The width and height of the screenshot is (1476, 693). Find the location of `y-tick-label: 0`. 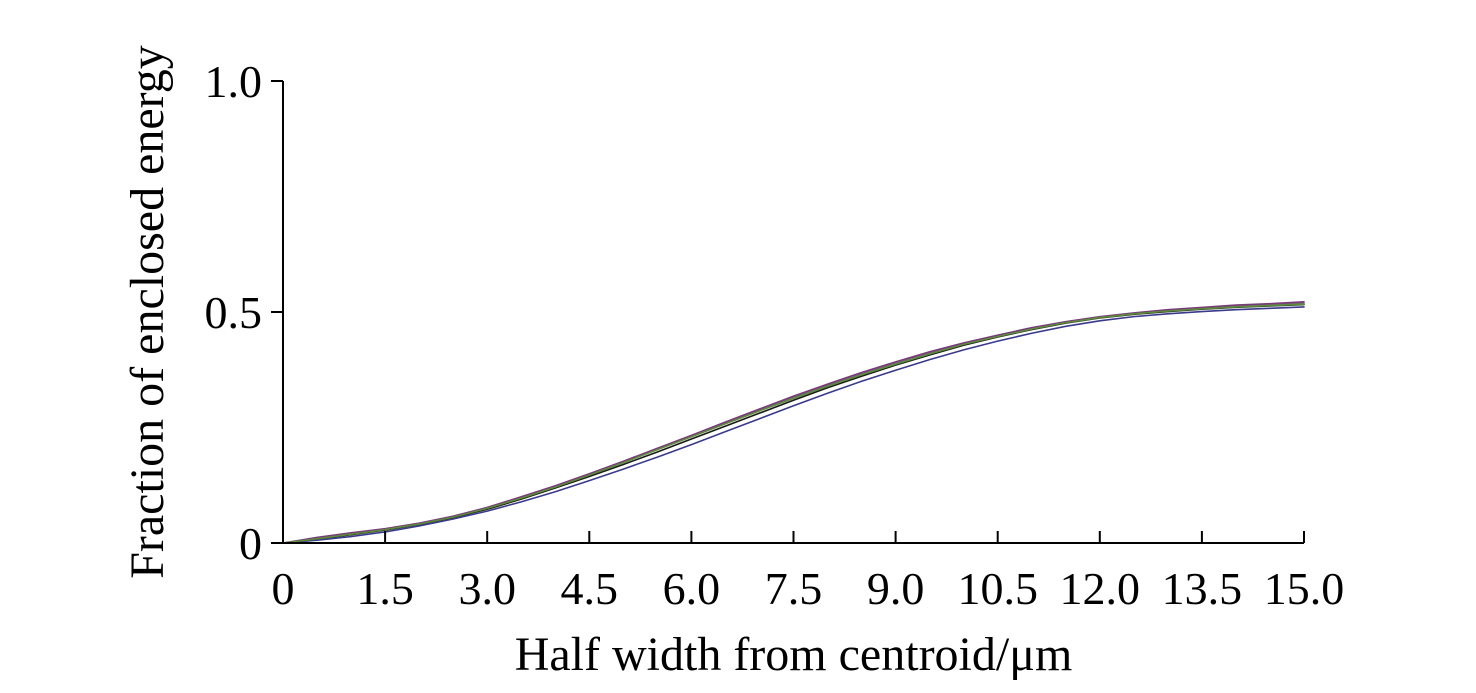

y-tick-label: 0 is located at coordinates (250, 543).